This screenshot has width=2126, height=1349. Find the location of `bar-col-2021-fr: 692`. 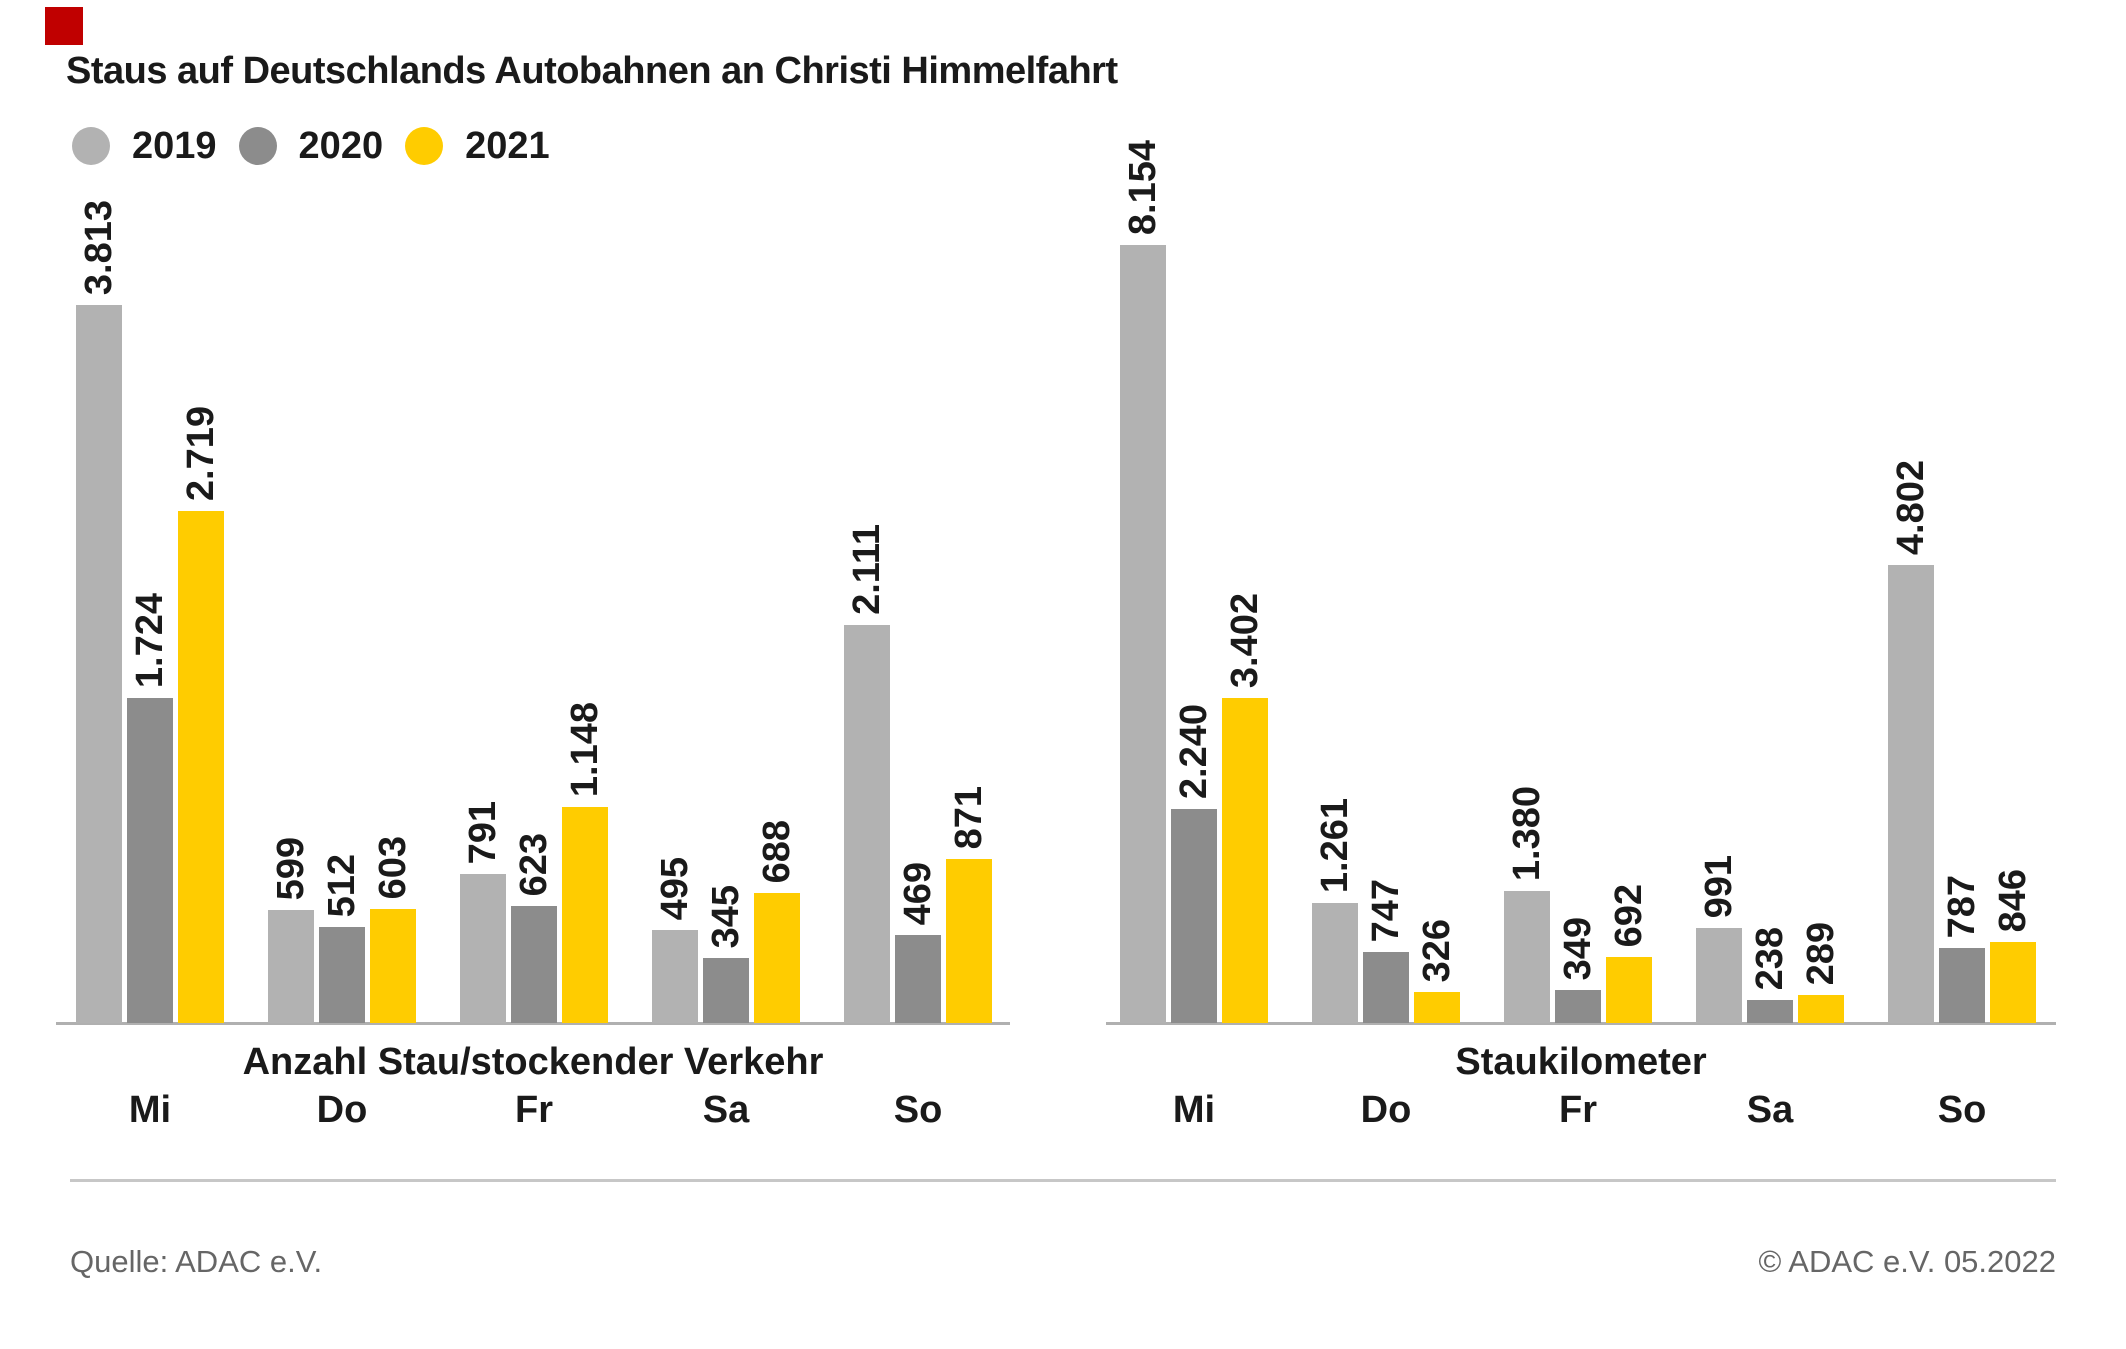

bar-col-2021-fr: 692 is located at coordinates (1629, 953).